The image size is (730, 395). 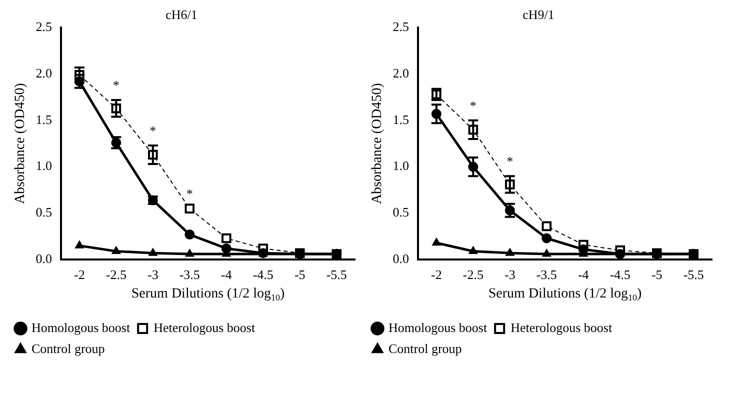 I want to click on chart-title: cH9/1, so click(x=538, y=14).